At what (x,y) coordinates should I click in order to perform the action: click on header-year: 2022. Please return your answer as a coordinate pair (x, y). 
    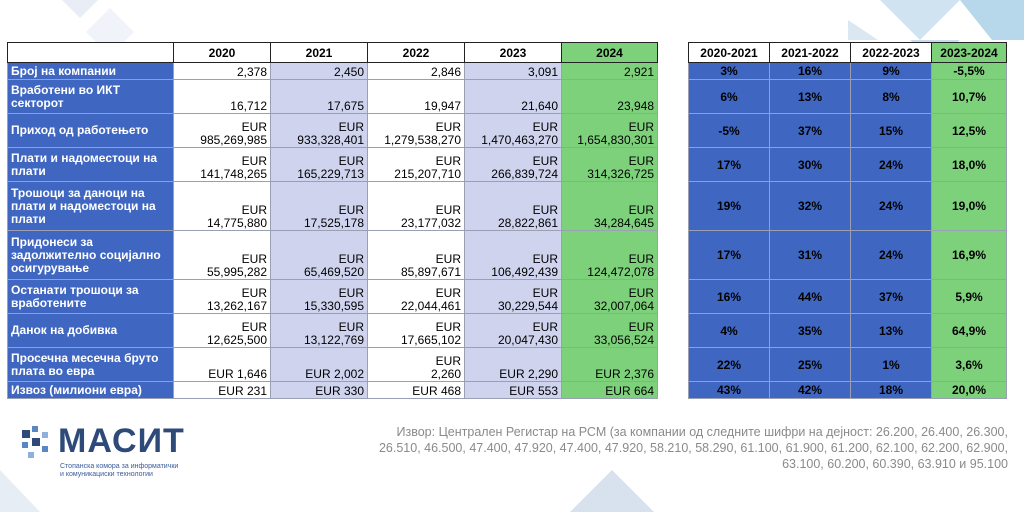
    Looking at the image, I should click on (416, 52).